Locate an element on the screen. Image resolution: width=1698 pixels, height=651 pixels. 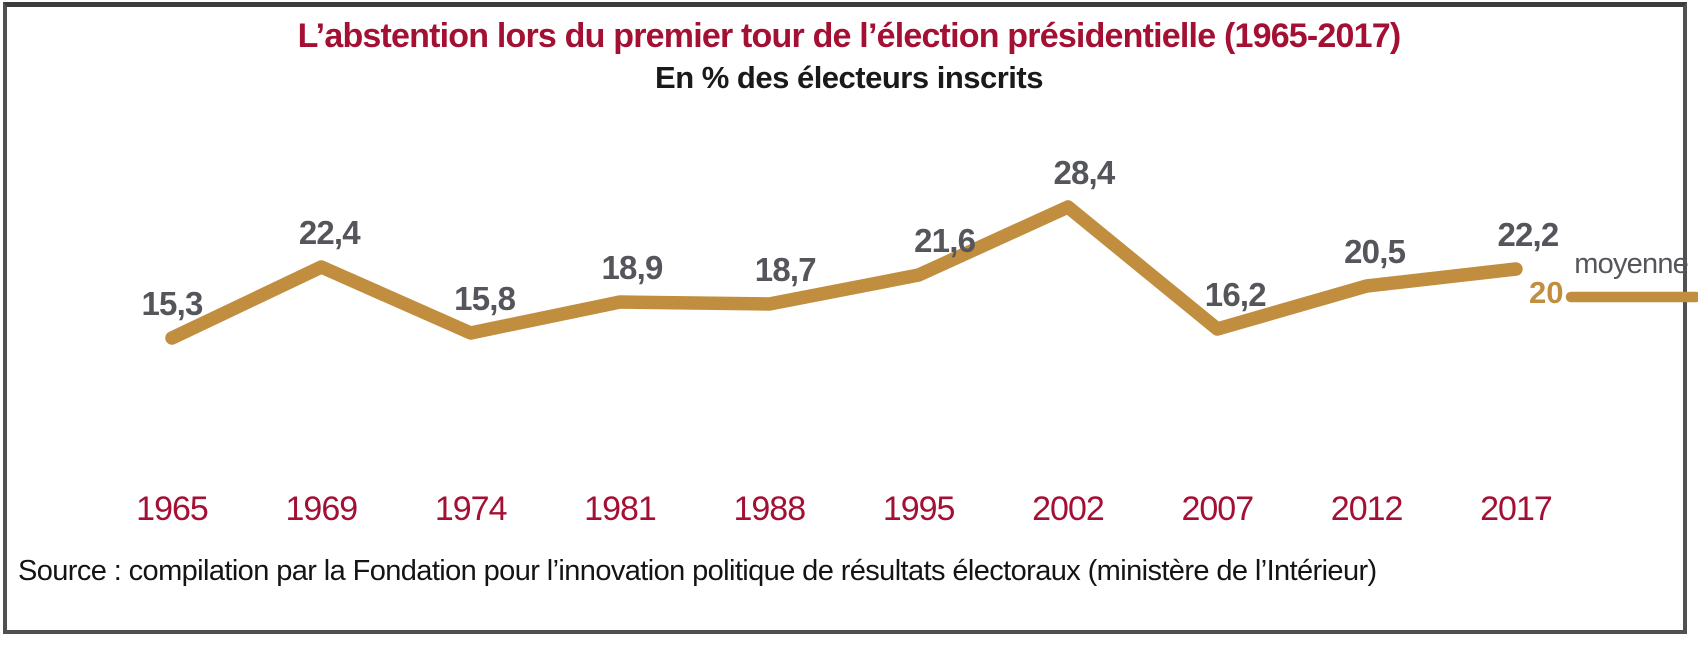
value-label: 20,5 is located at coordinates (1375, 251).